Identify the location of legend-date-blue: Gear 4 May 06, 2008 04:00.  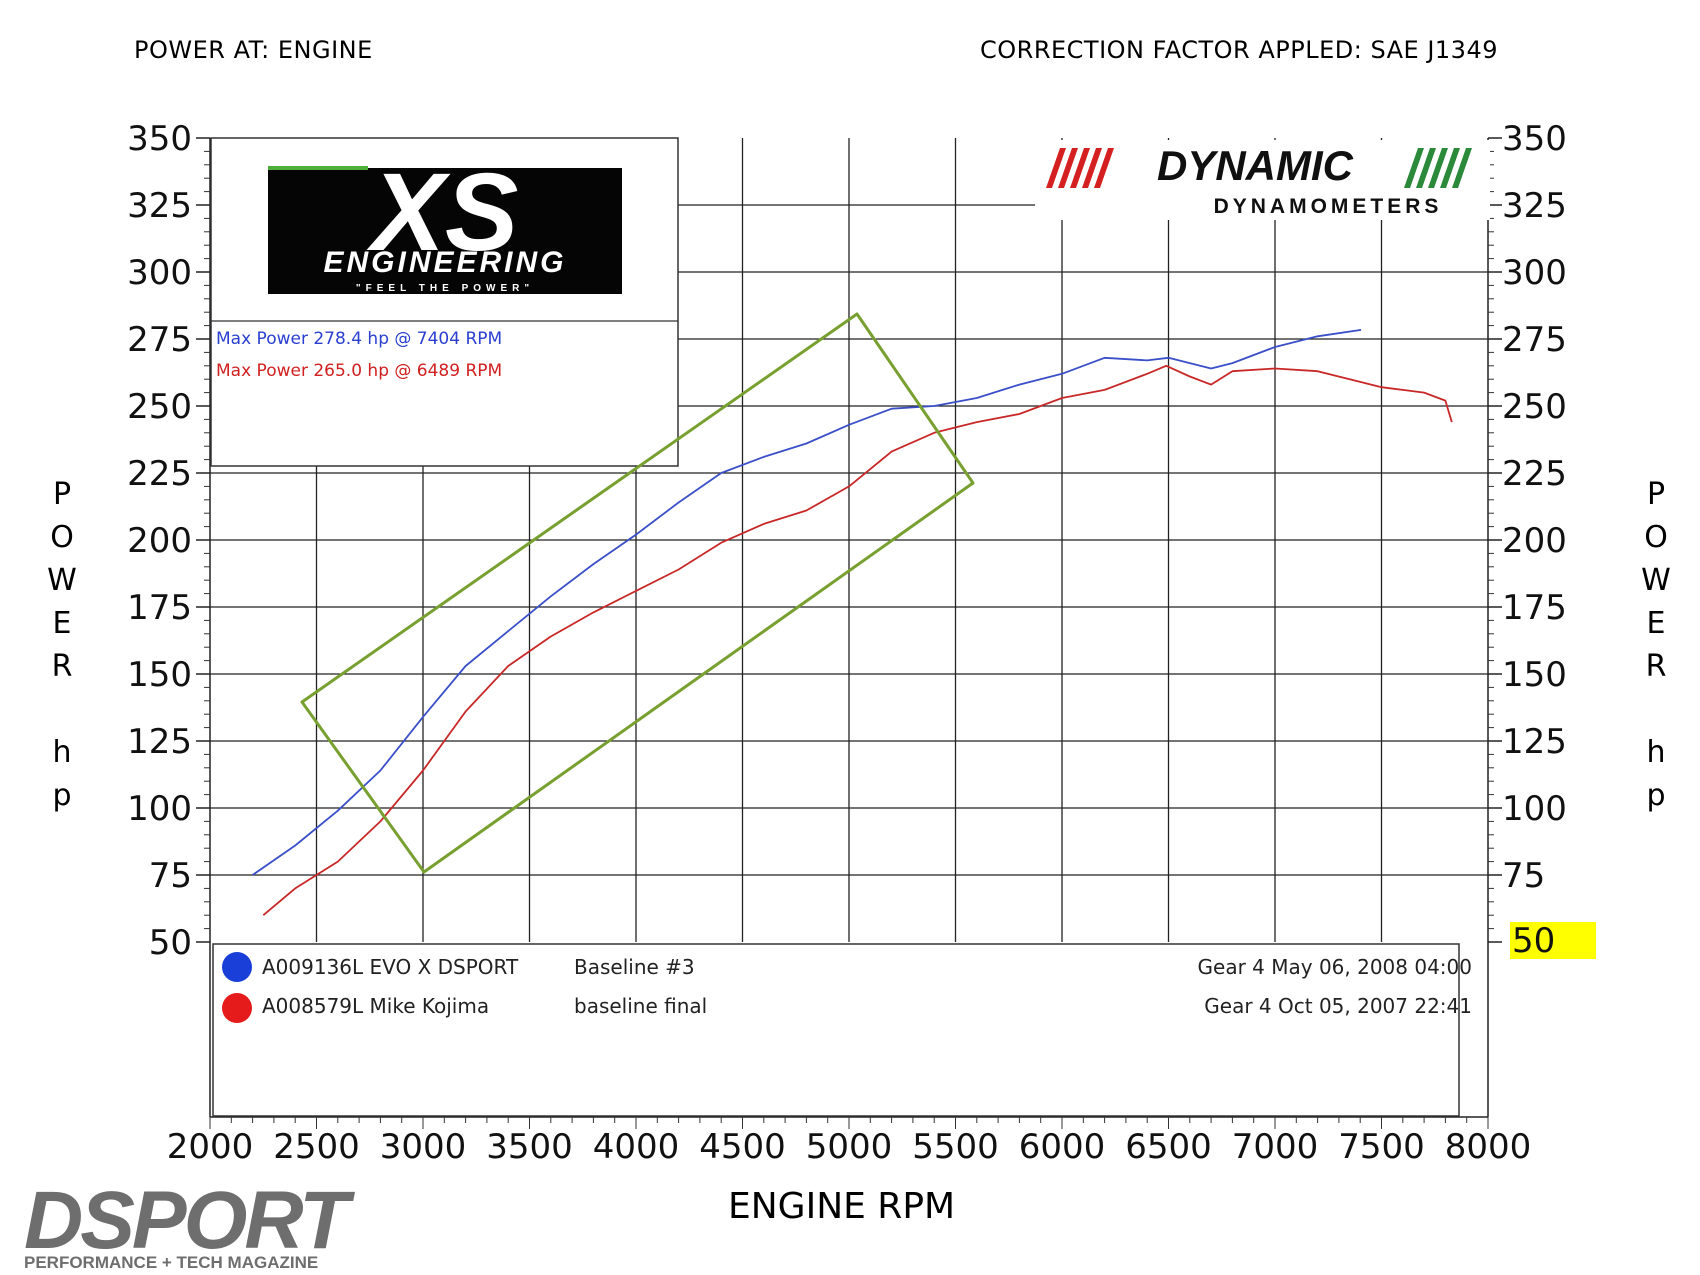
(1335, 967).